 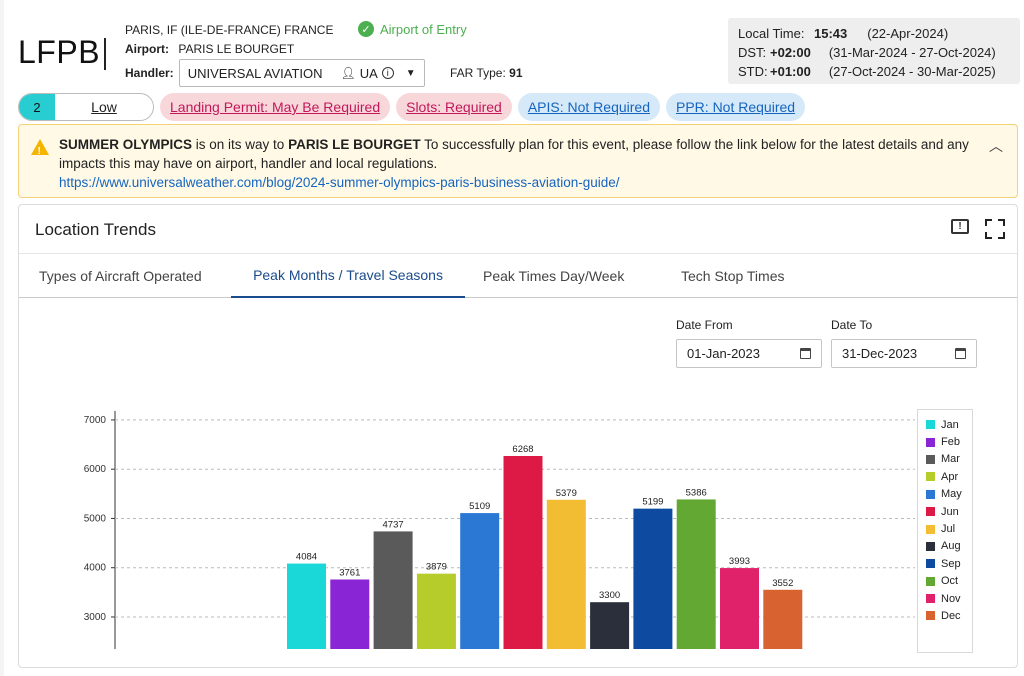 What do you see at coordinates (739, 608) in the screenshot?
I see `bar-nov` at bounding box center [739, 608].